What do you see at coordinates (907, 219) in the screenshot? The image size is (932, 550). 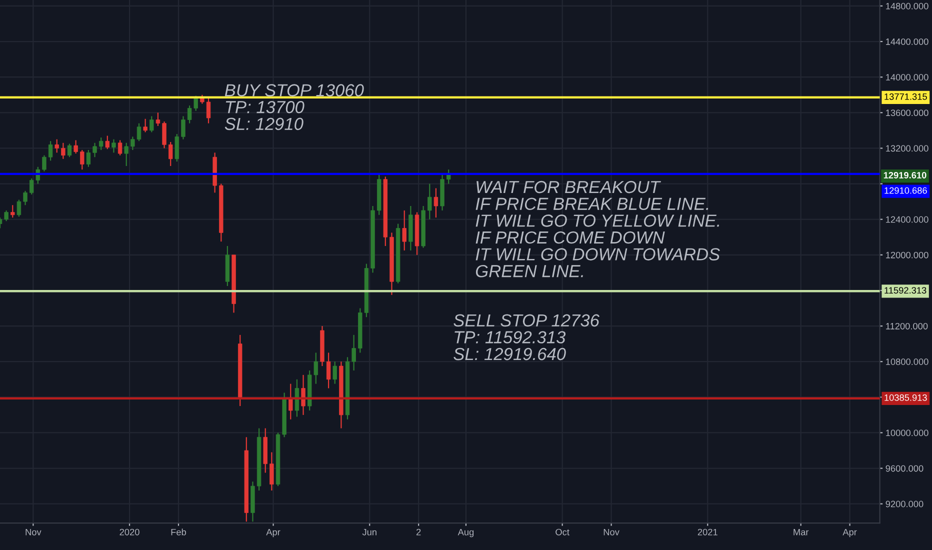 I see `y-tick-label: 12400.000` at bounding box center [907, 219].